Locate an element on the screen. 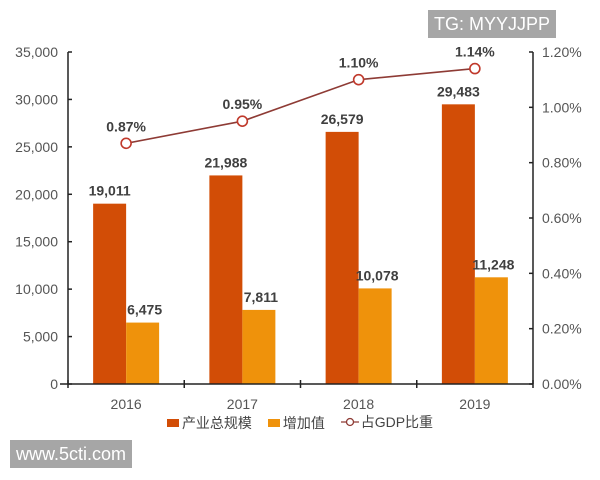  legend-label-gdp-share: 占GDP比重 is located at coordinates (397, 422).